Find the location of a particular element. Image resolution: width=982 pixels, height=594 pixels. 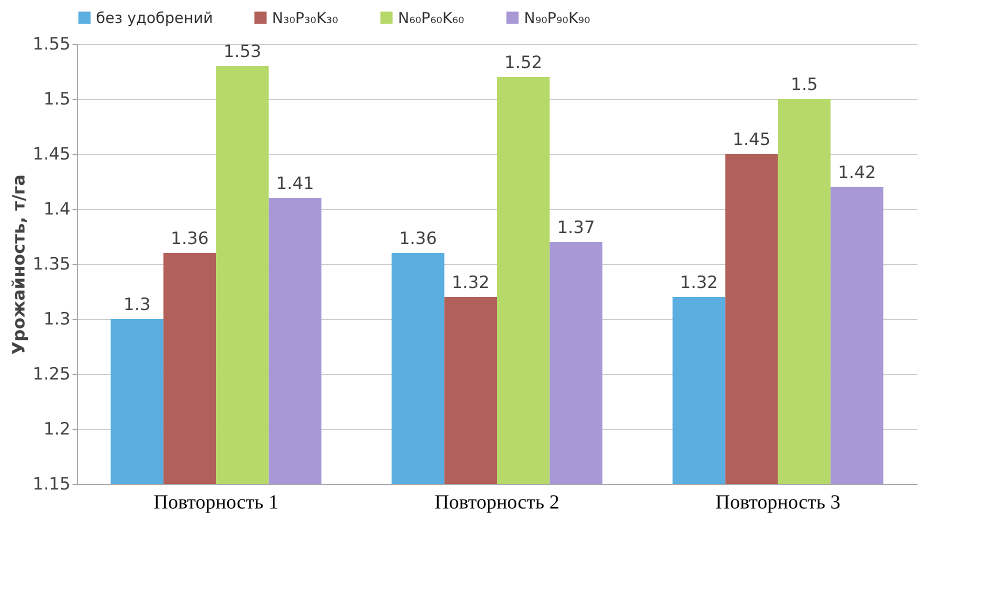

y-tick-label: 1.3 is located at coordinates (56, 320).